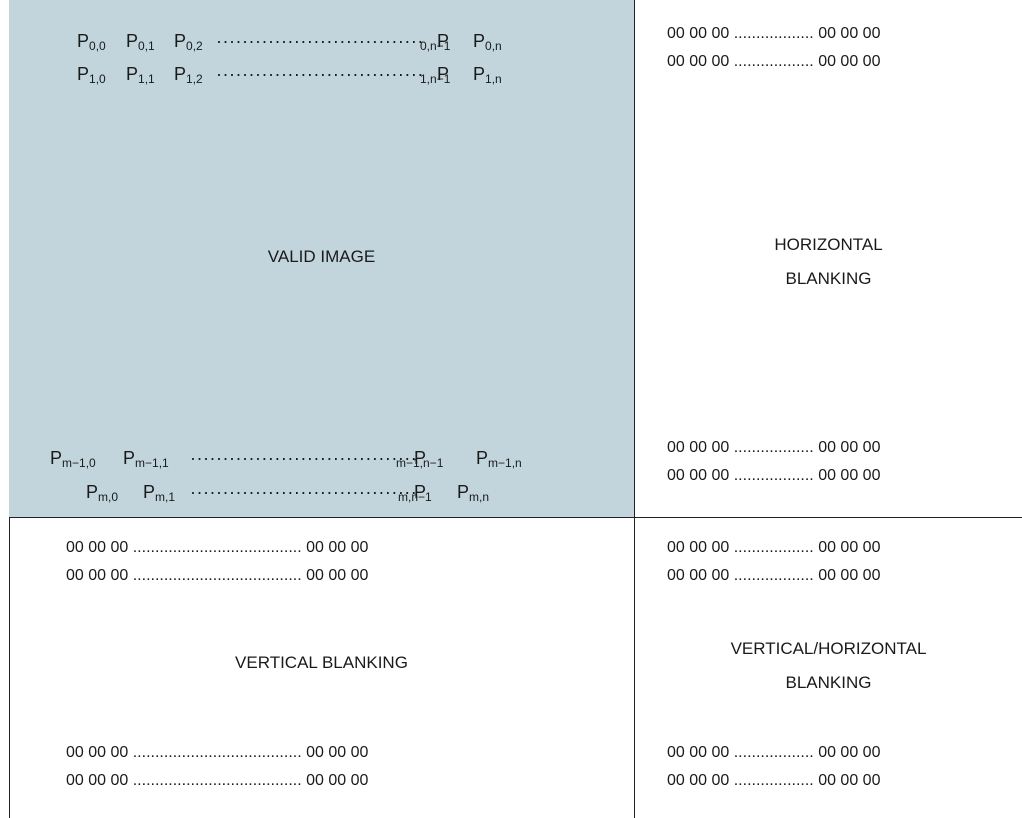 The height and width of the screenshot is (818, 1022). I want to click on horizontal-divider, so click(515, 517).